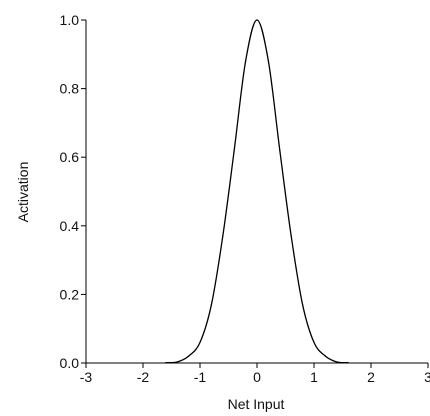  I want to click on x-tick-label: 3, so click(427, 377).